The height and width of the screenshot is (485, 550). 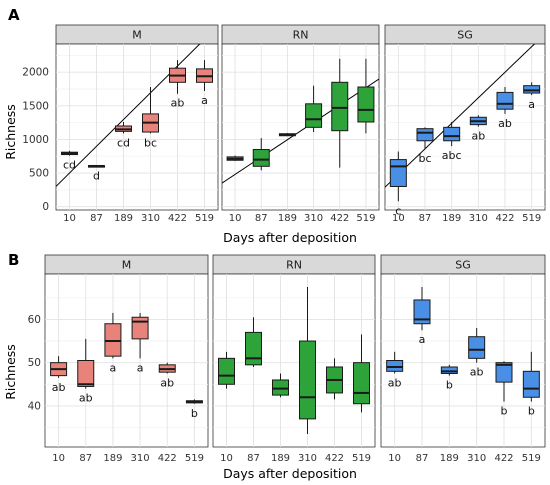 I want to click on box-87: ab, so click(x=86, y=371).